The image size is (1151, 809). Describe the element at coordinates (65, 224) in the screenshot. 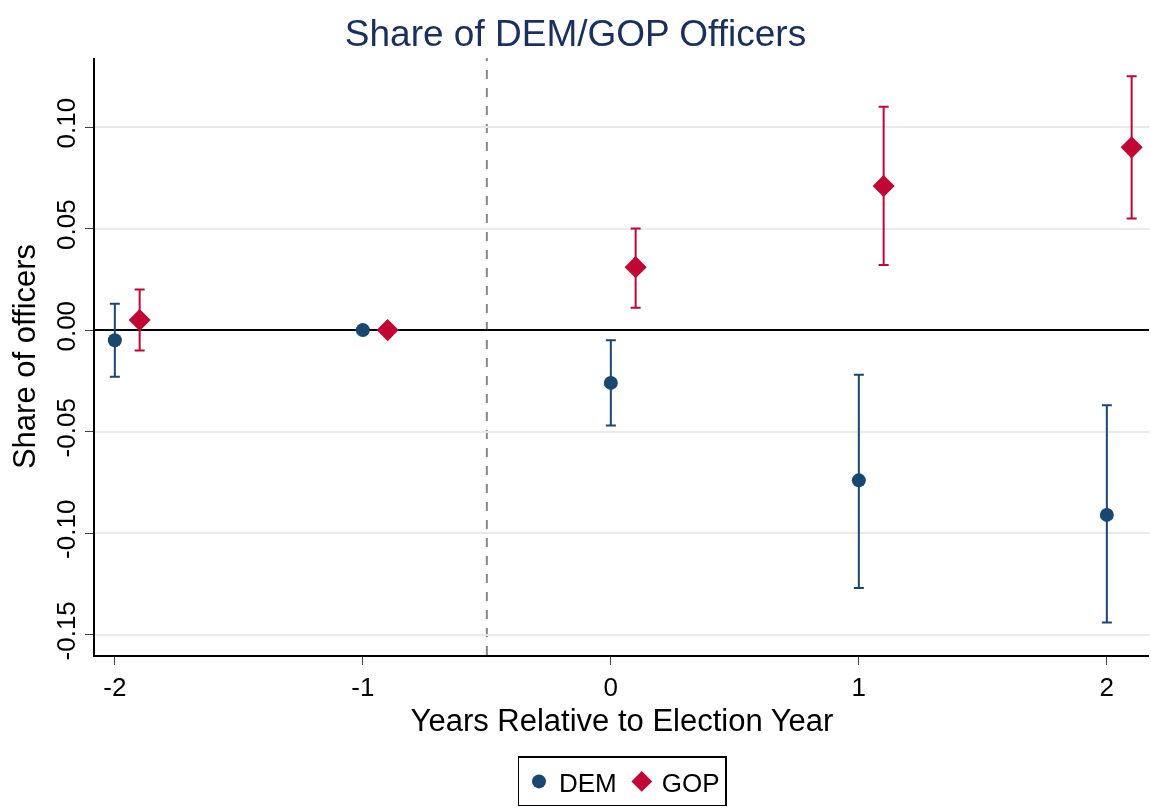

I see `y-tick-label: 0.05` at that location.